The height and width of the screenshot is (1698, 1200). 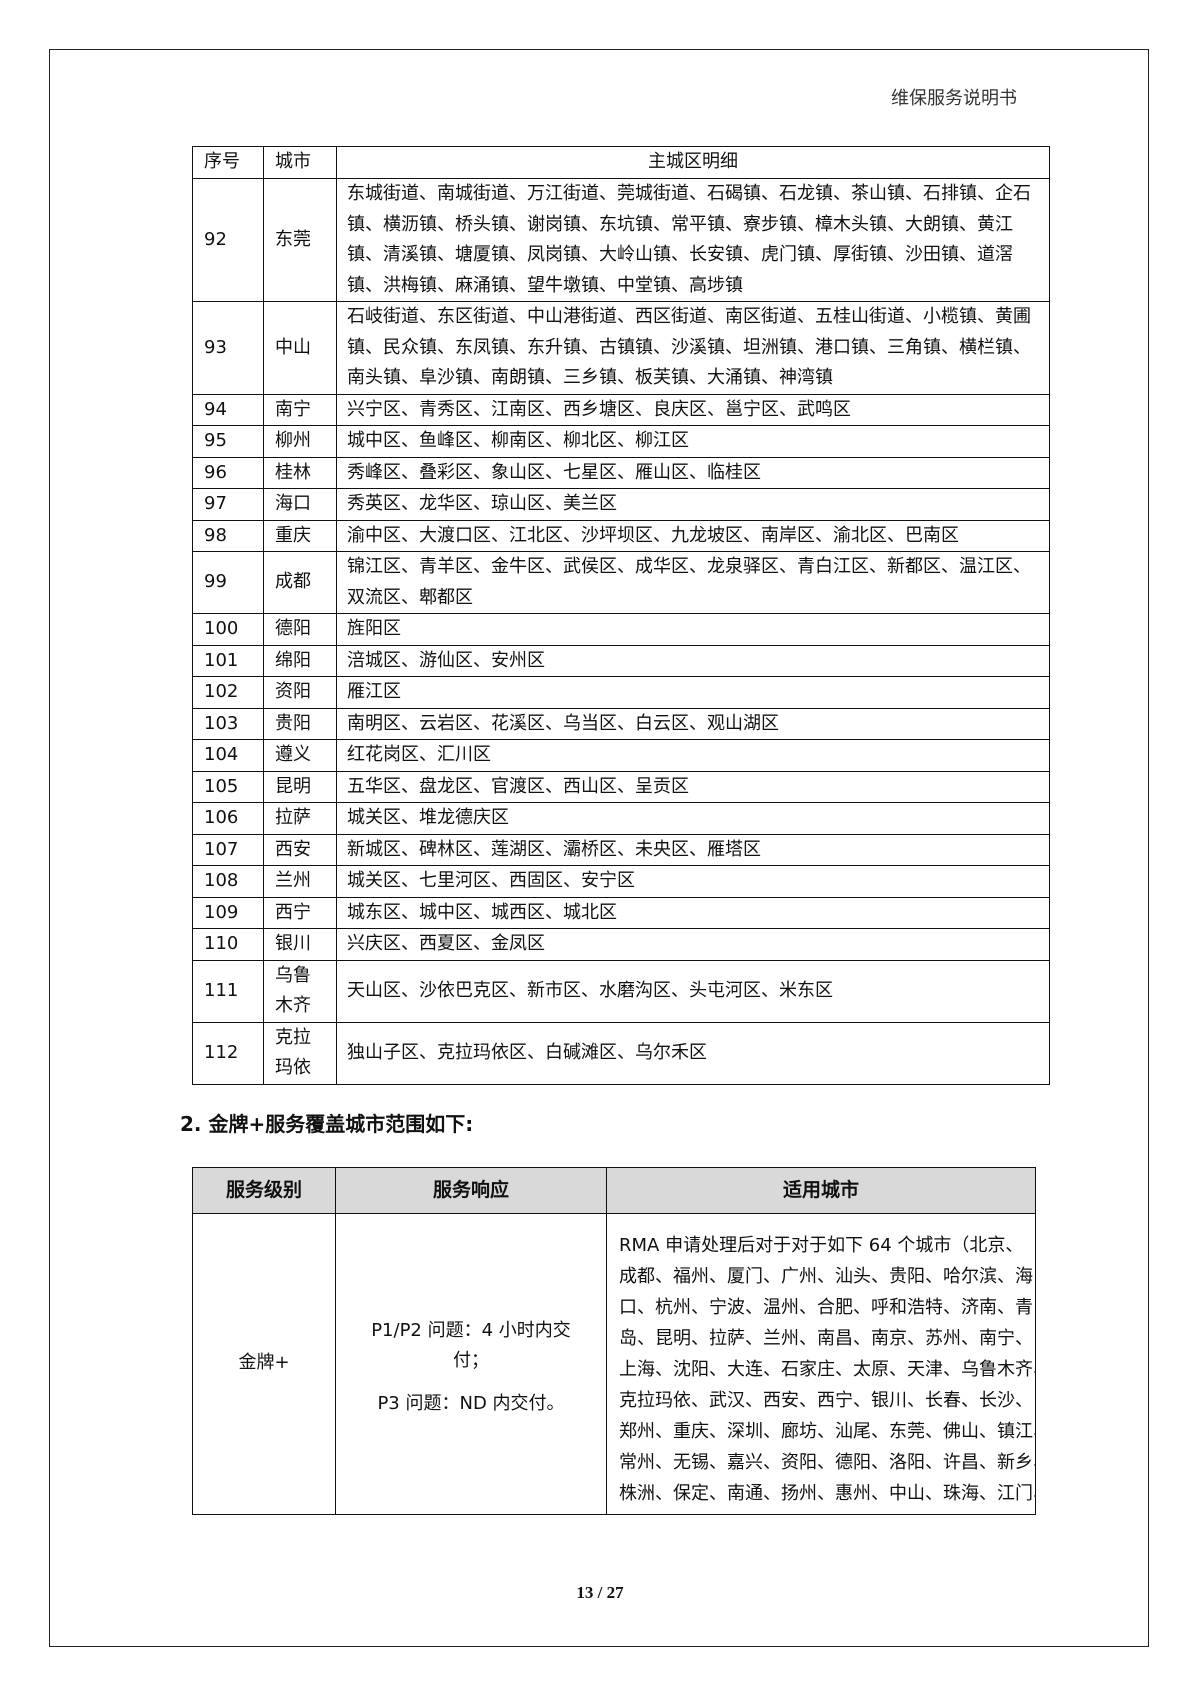 What do you see at coordinates (693, 786) in the screenshot?
I see `district-detail: 五华区、盘龙区、官渡区、西山区、呈贡区` at bounding box center [693, 786].